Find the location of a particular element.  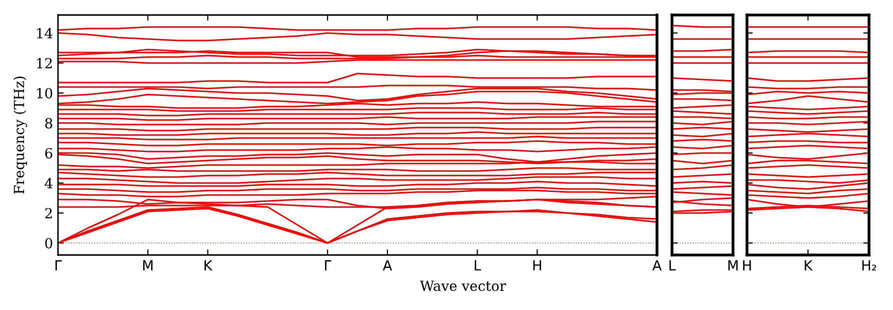

y-tick-label: 2 is located at coordinates (48, 213).